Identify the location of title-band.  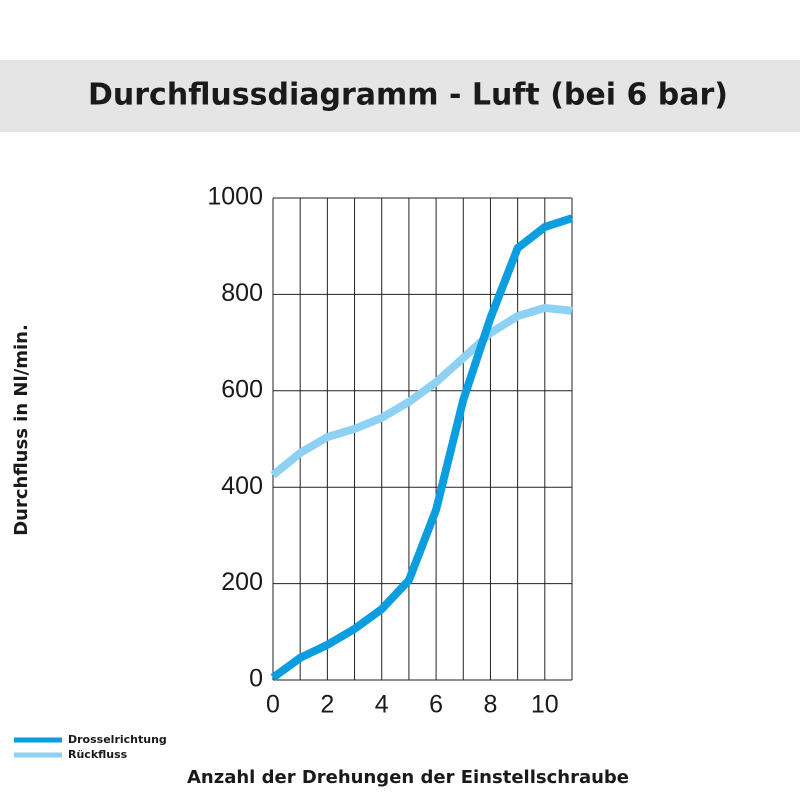
(400, 96).